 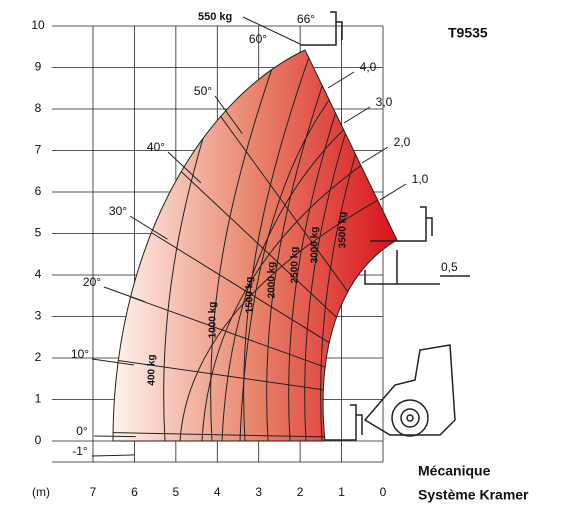 I want to click on x-tick-label: 0, so click(x=383, y=492).